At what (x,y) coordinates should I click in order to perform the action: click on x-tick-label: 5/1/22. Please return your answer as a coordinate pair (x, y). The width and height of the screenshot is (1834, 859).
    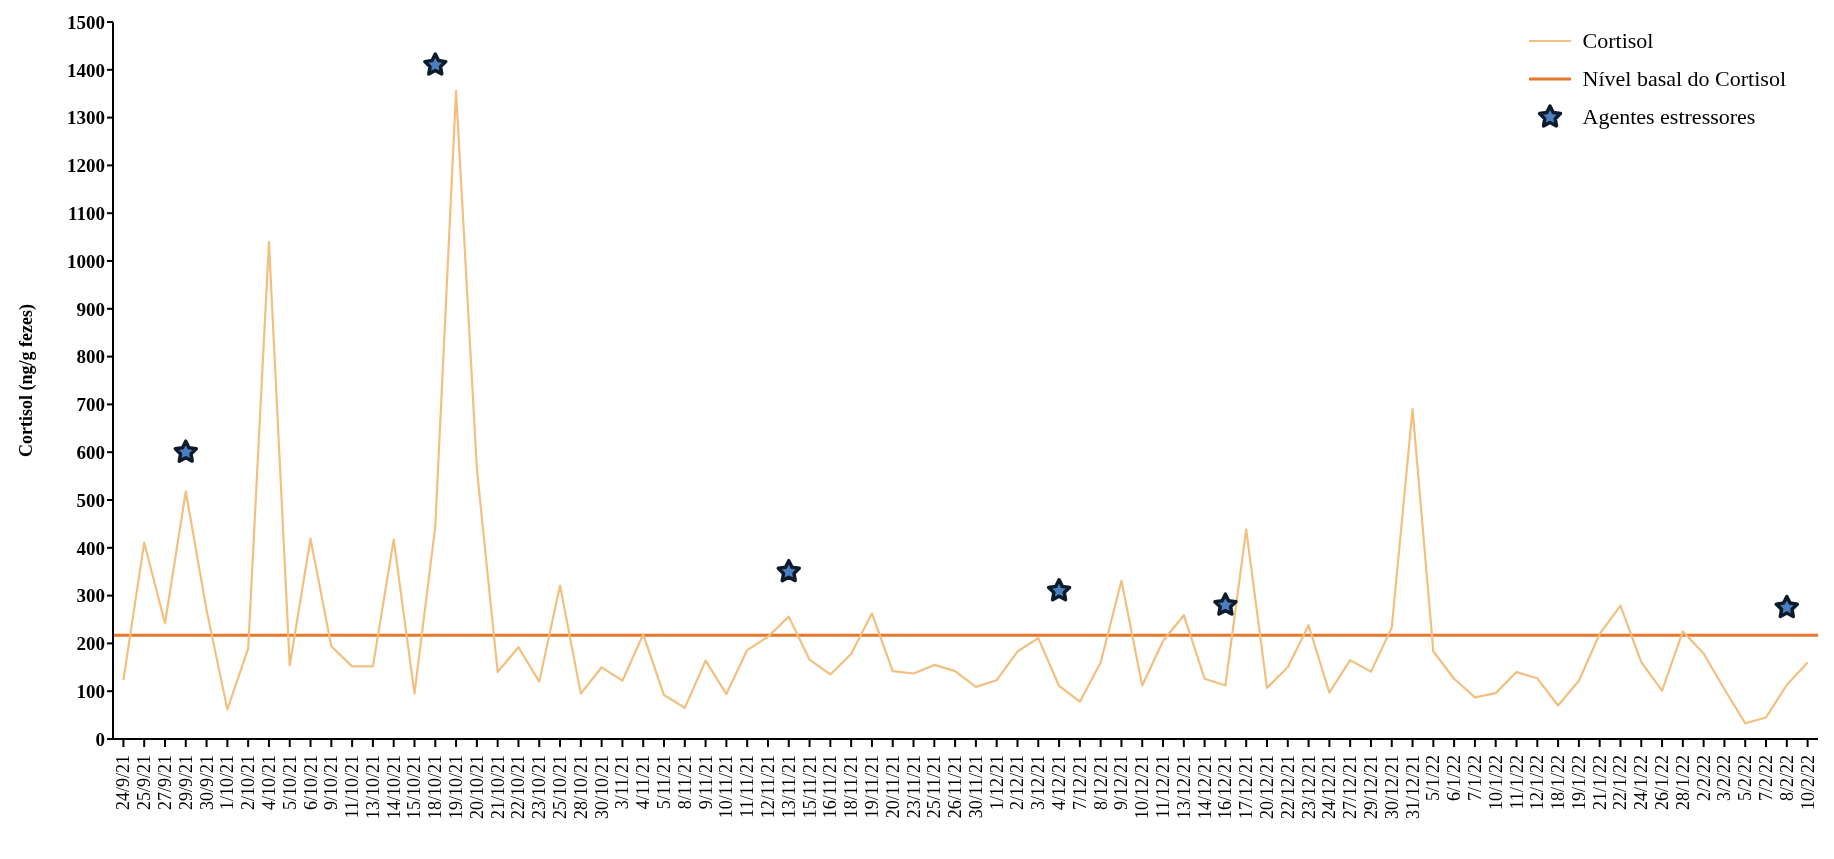
    Looking at the image, I should click on (1433, 778).